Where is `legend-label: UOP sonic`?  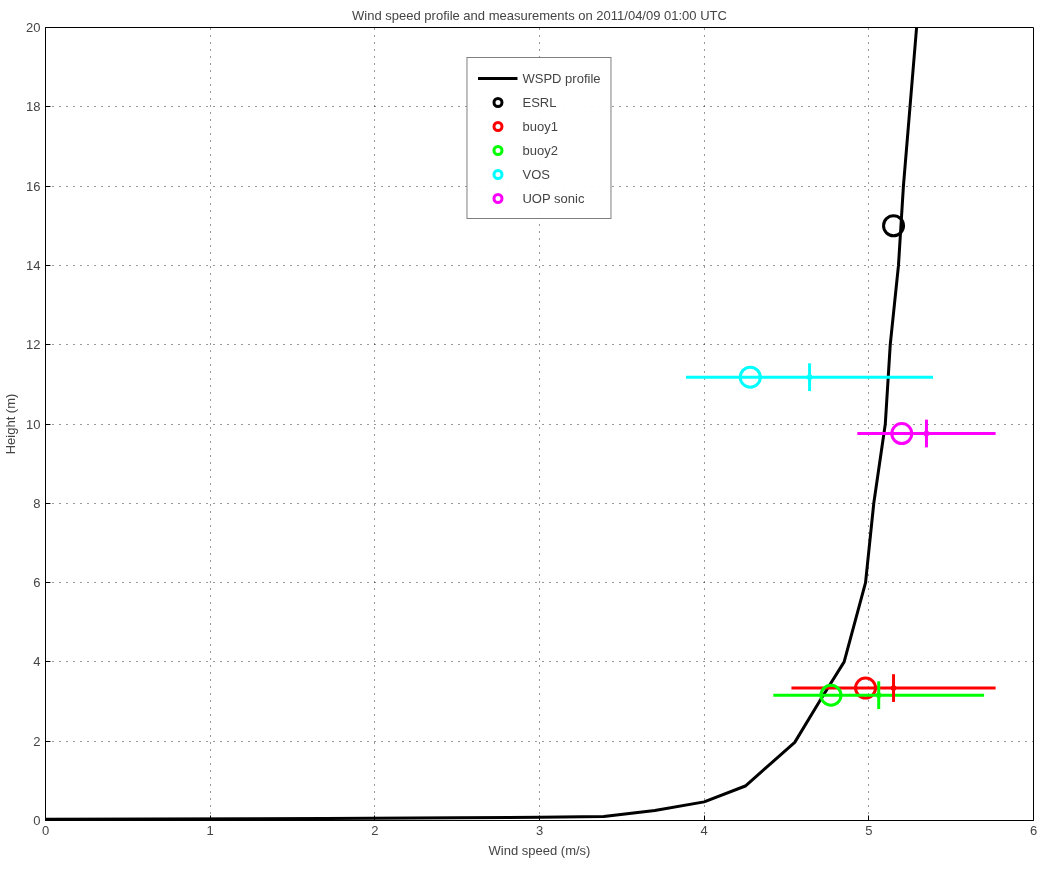 legend-label: UOP sonic is located at coordinates (553, 198).